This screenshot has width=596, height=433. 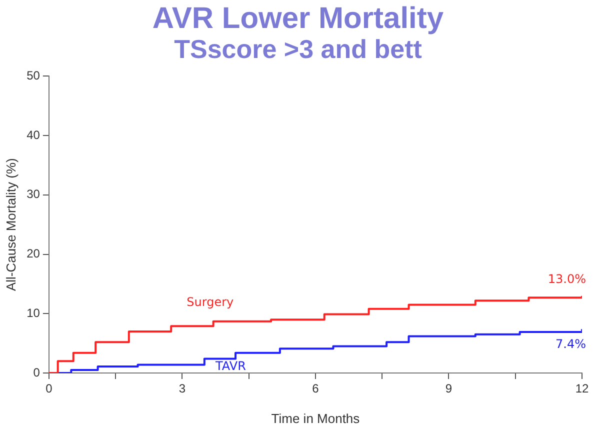 I want to click on x-tick-label: 0, so click(x=49, y=389).